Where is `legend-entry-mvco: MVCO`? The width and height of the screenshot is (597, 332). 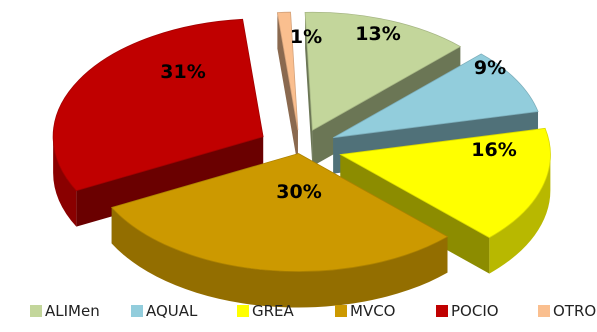 legend-entry-mvco: MVCO is located at coordinates (365, 311).